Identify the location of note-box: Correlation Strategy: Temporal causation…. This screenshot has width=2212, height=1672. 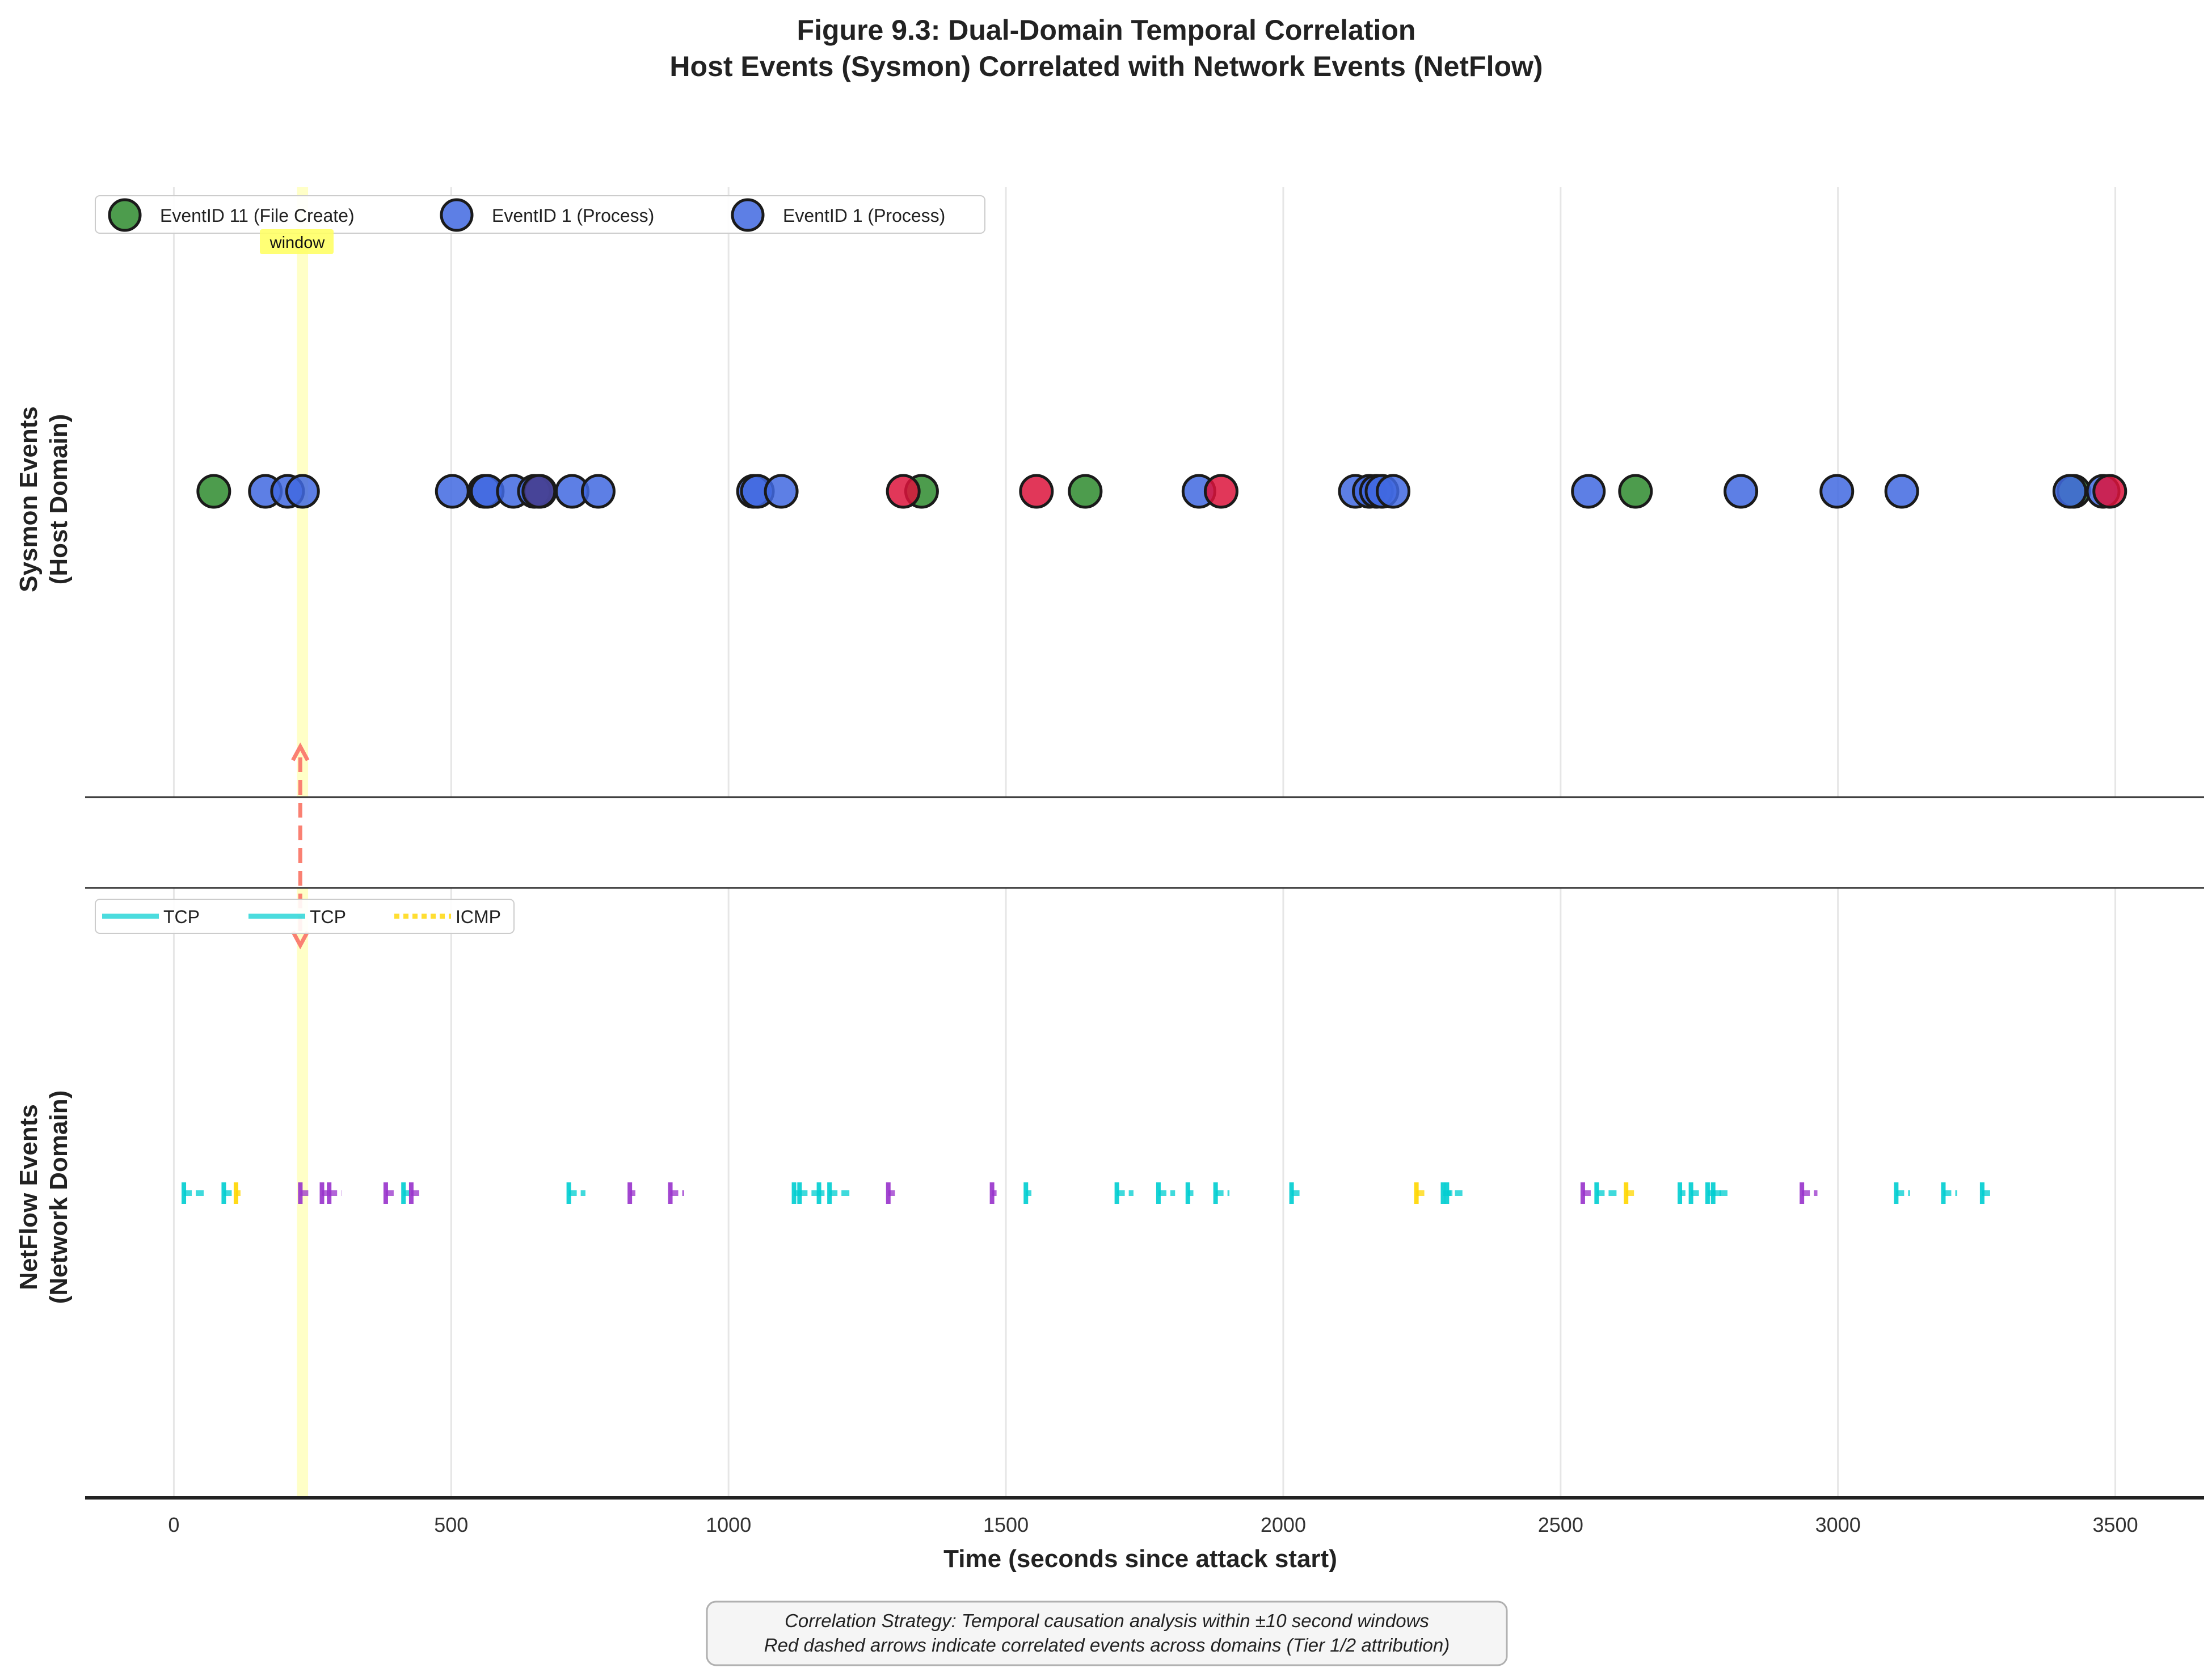
(1107, 1633).